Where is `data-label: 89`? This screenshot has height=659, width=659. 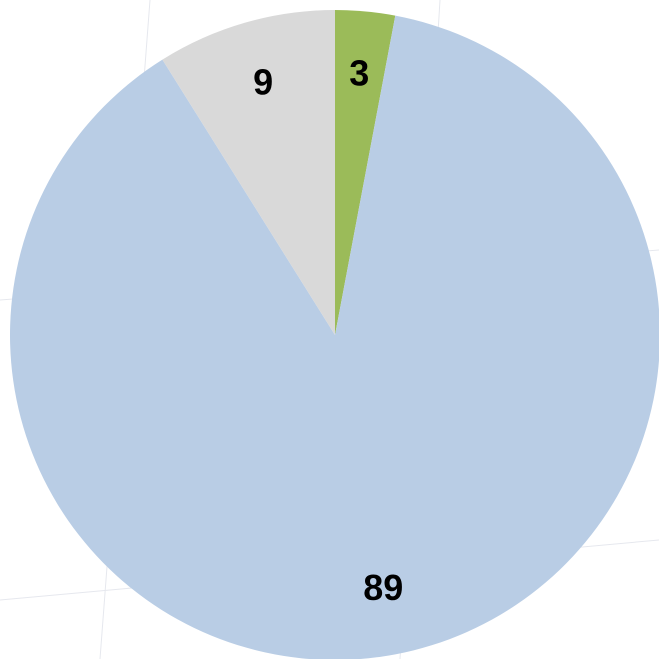 data-label: 89 is located at coordinates (383, 587).